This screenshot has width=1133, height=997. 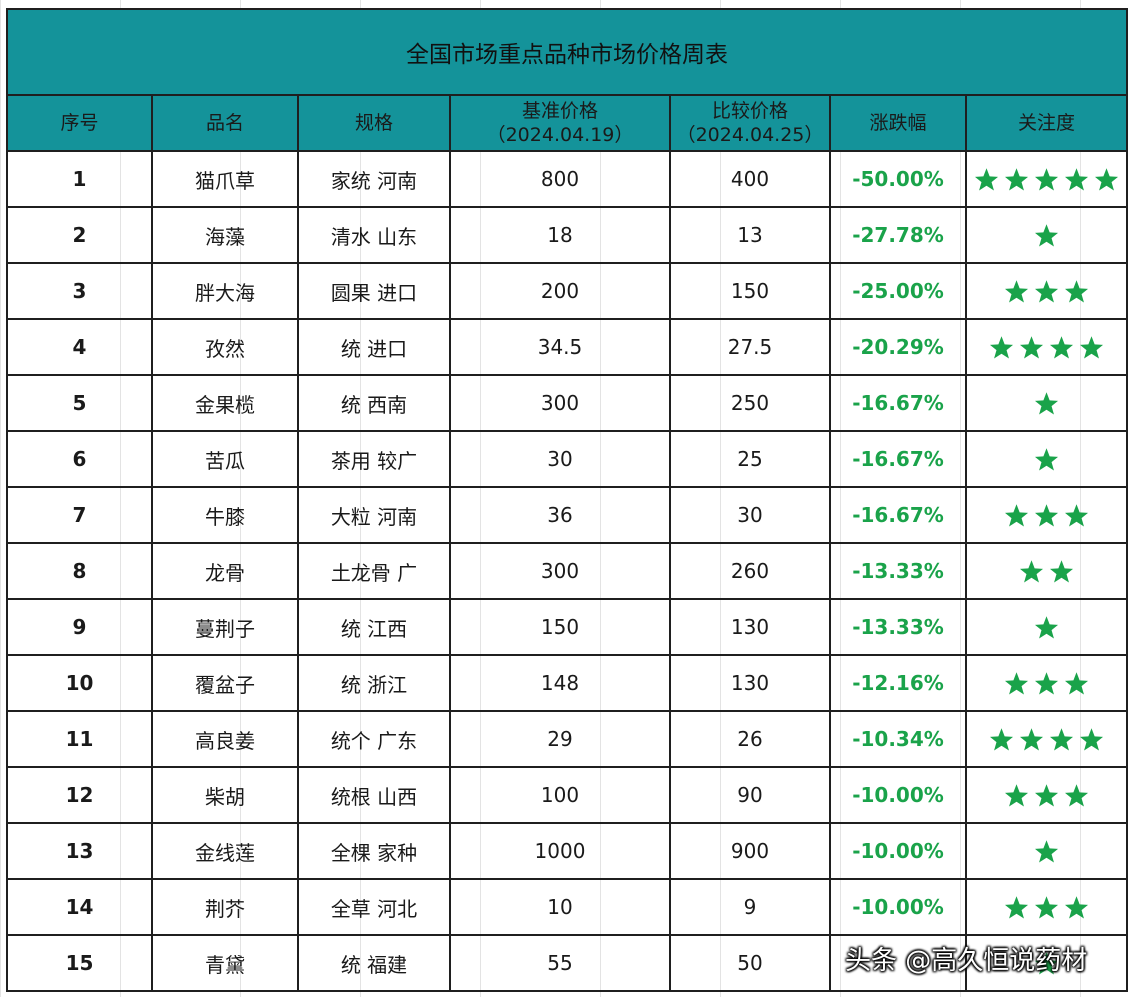 What do you see at coordinates (225, 571) in the screenshot?
I see `cell-name: 龙骨` at bounding box center [225, 571].